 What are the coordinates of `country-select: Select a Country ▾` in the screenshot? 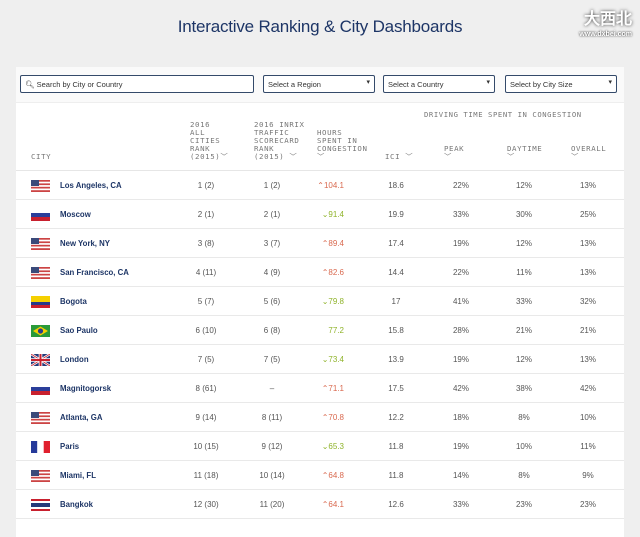 It's located at (439, 84).